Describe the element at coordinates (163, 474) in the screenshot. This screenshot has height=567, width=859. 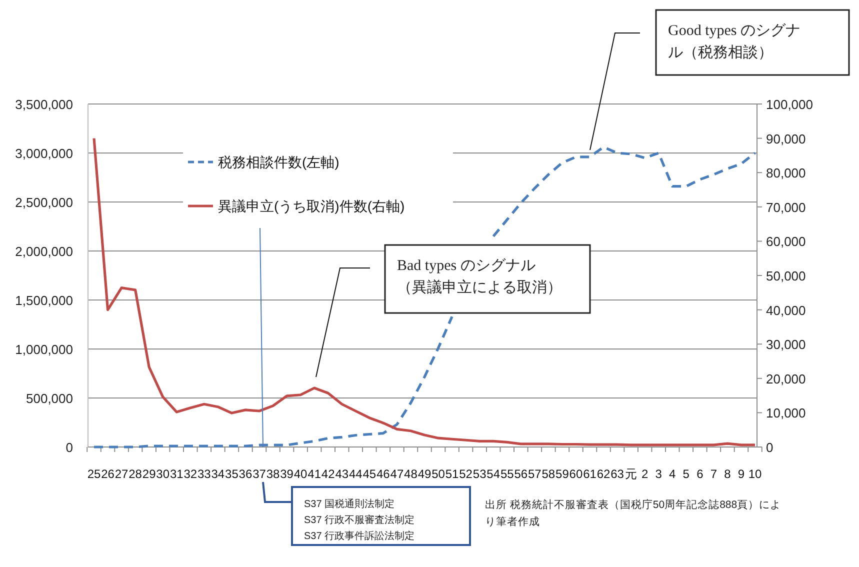
I see `x-tick-label: 30` at that location.